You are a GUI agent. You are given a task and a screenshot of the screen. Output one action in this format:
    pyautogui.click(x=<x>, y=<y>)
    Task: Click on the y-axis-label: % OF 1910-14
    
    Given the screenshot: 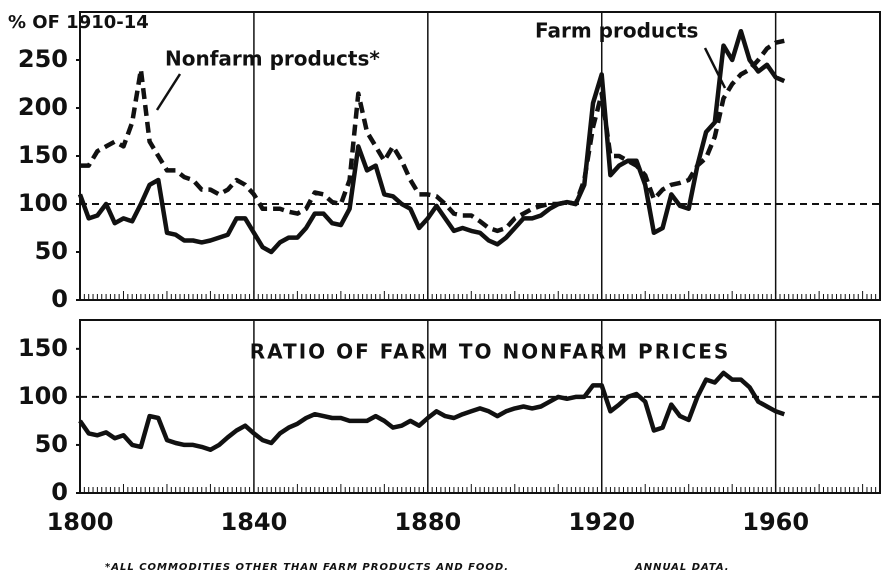 What is the action you would take?
    pyautogui.click(x=78, y=22)
    